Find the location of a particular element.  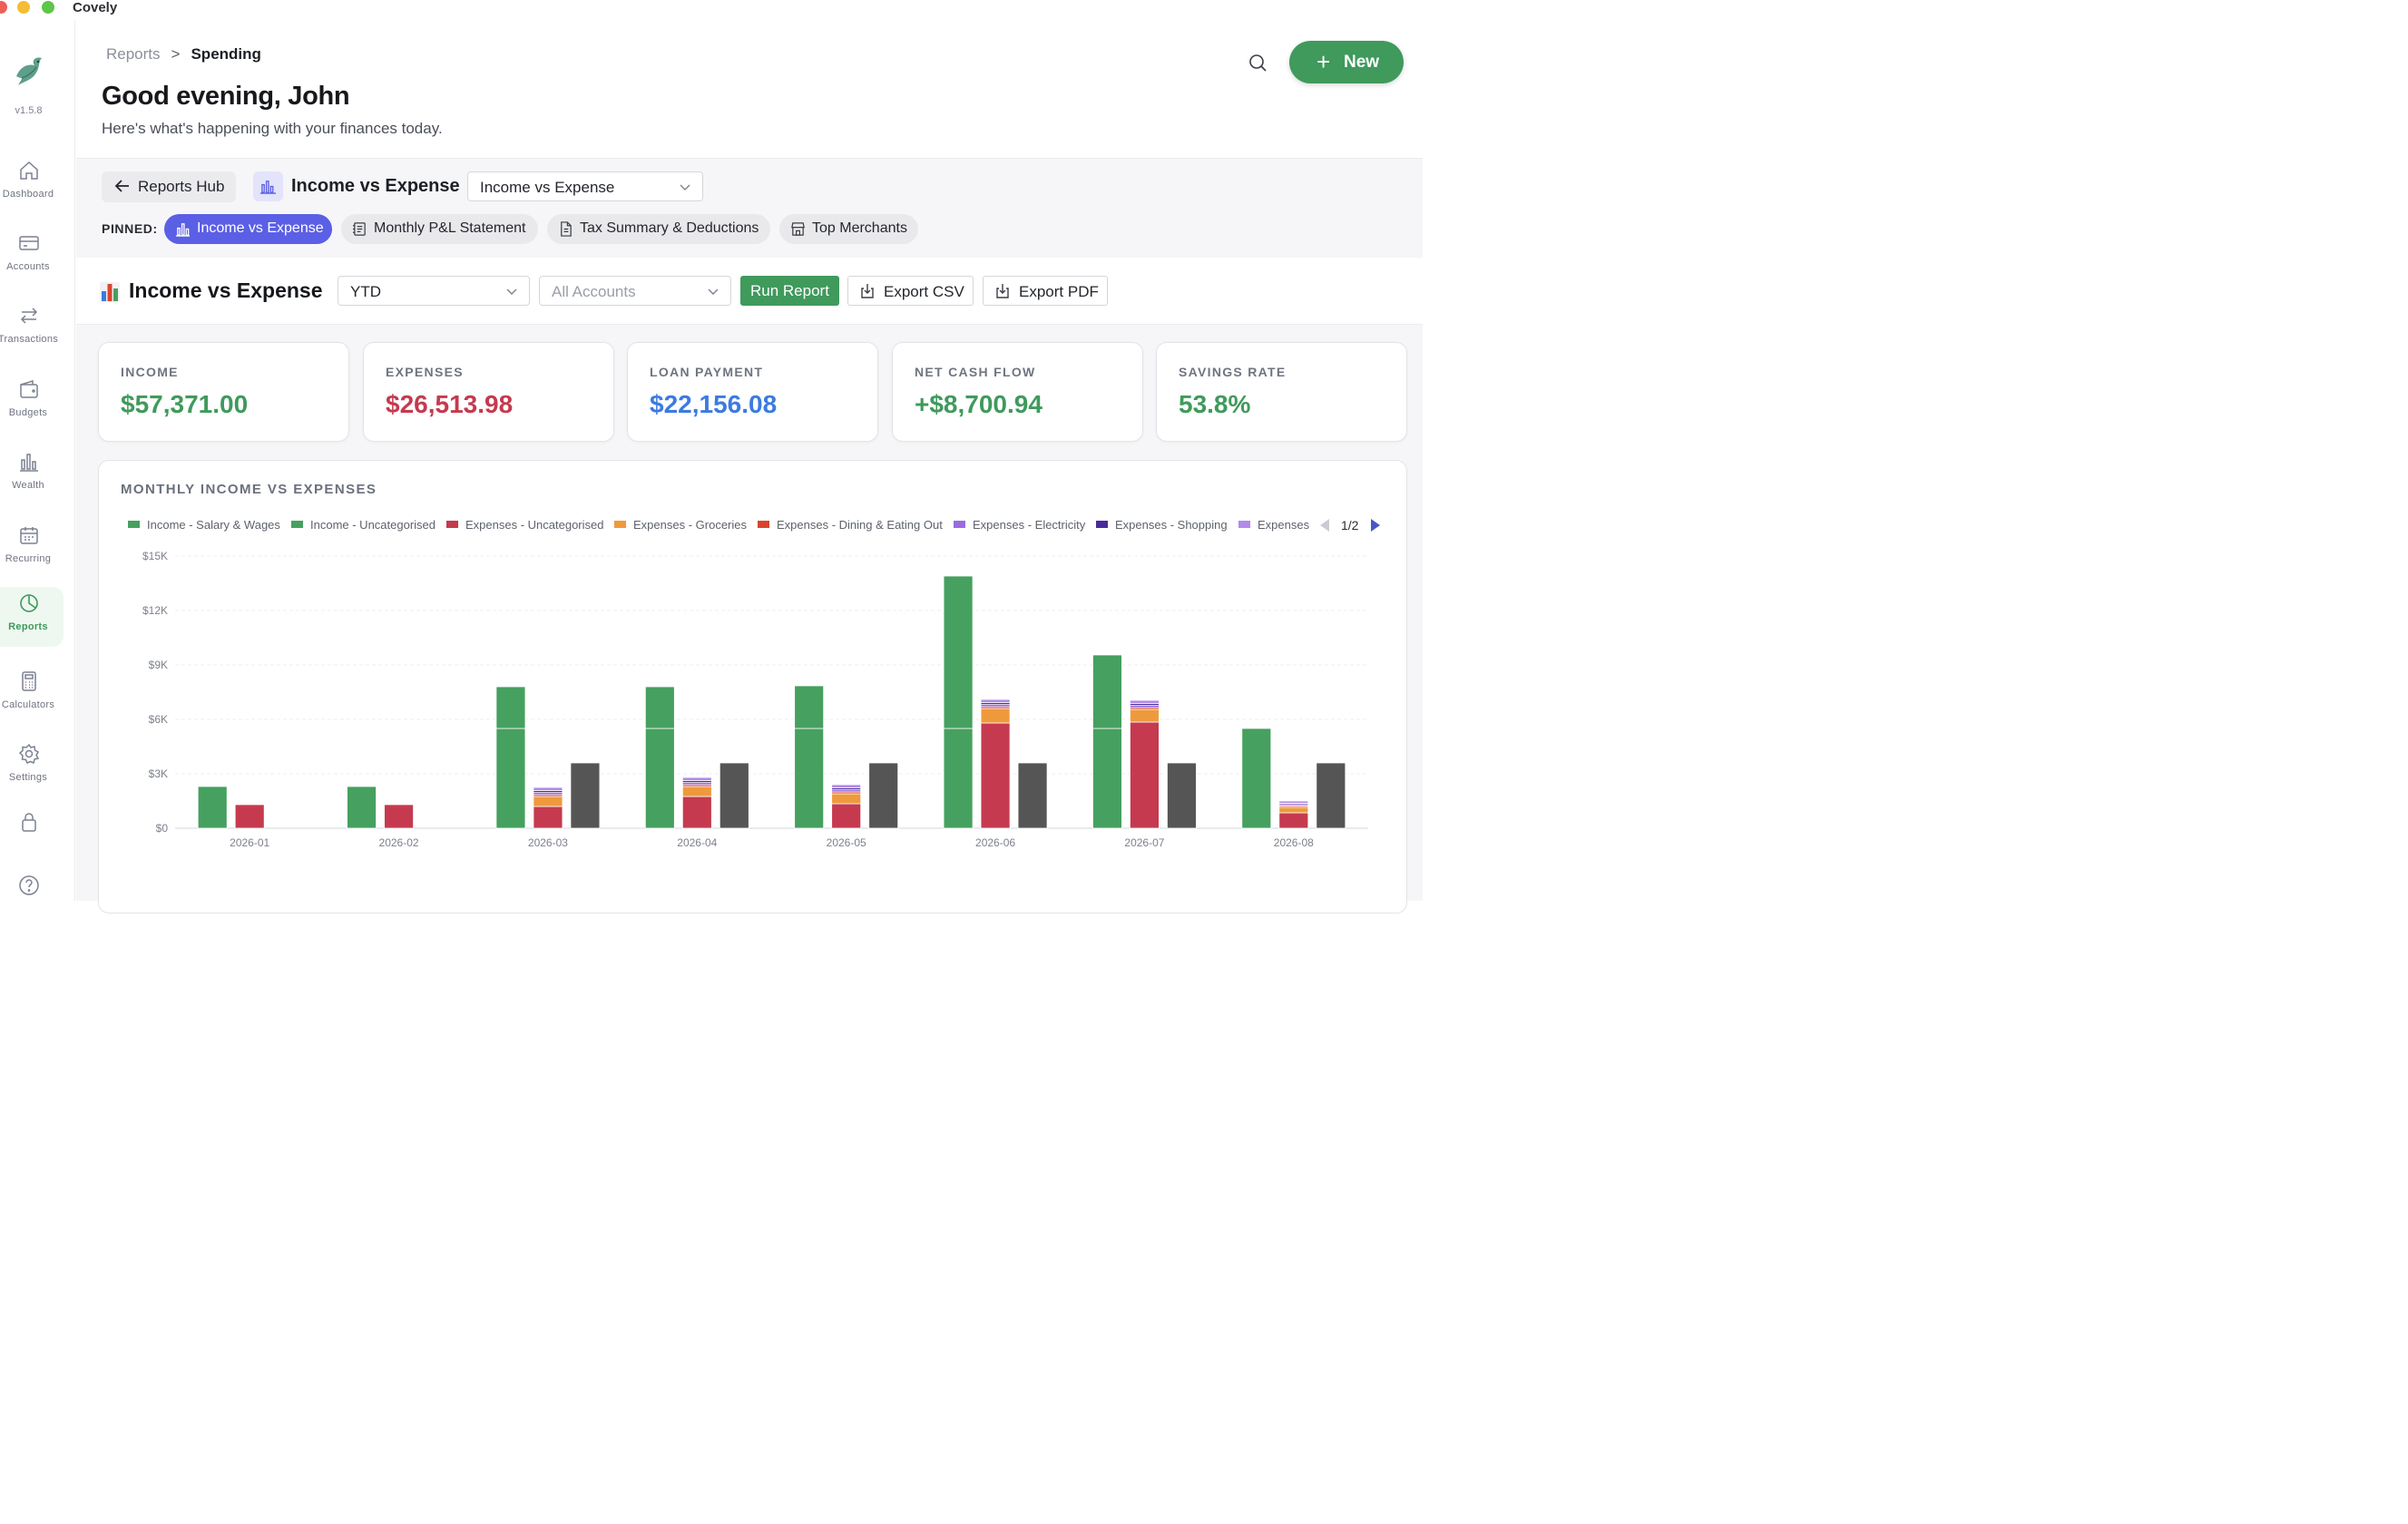

sidebar-item-recurring: Recurring is located at coordinates (32, 549).